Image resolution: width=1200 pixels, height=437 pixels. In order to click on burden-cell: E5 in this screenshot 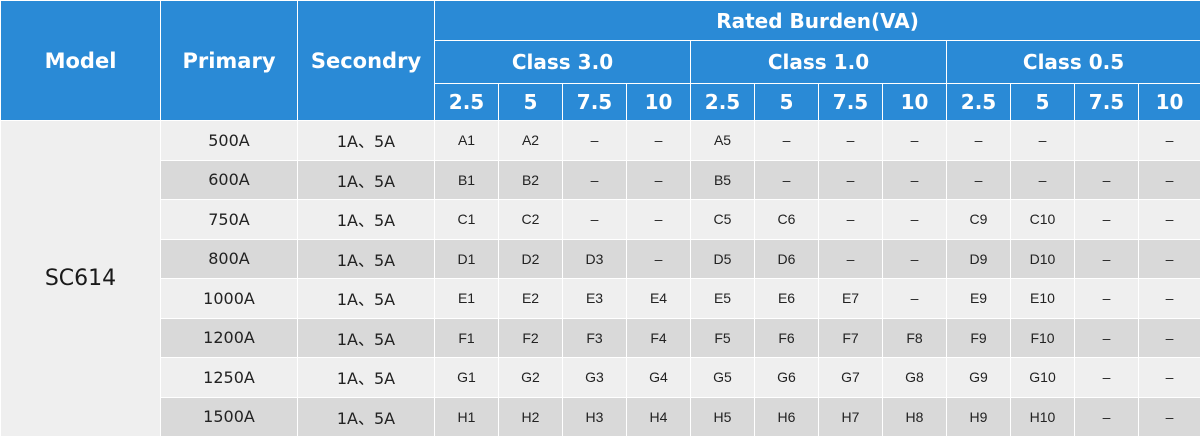, I will do `click(723, 299)`.